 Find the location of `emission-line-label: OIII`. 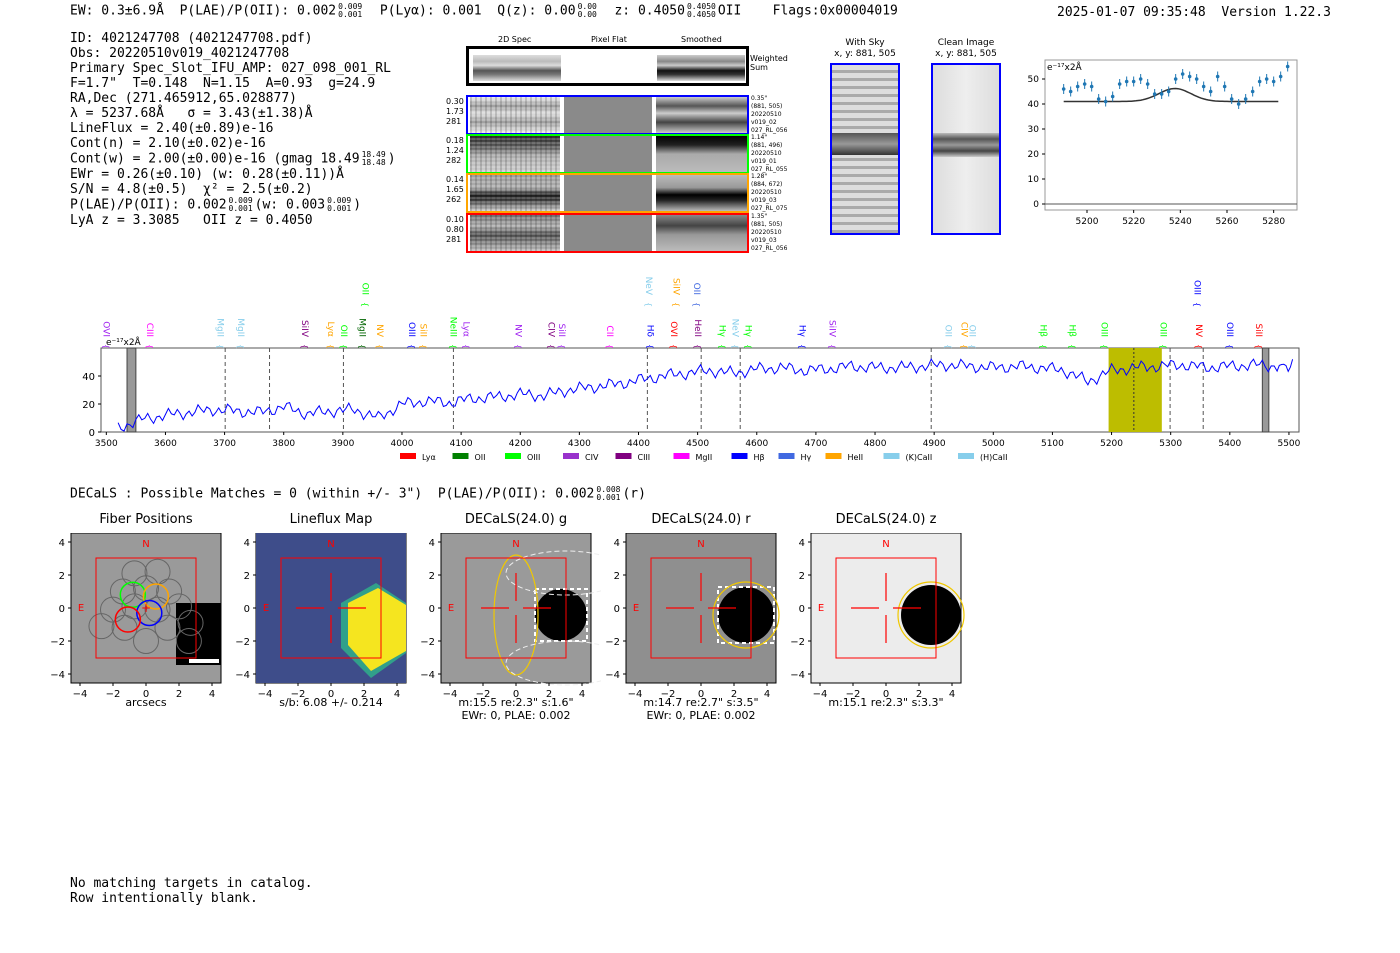

emission-line-label: OIII is located at coordinates (411, 329).